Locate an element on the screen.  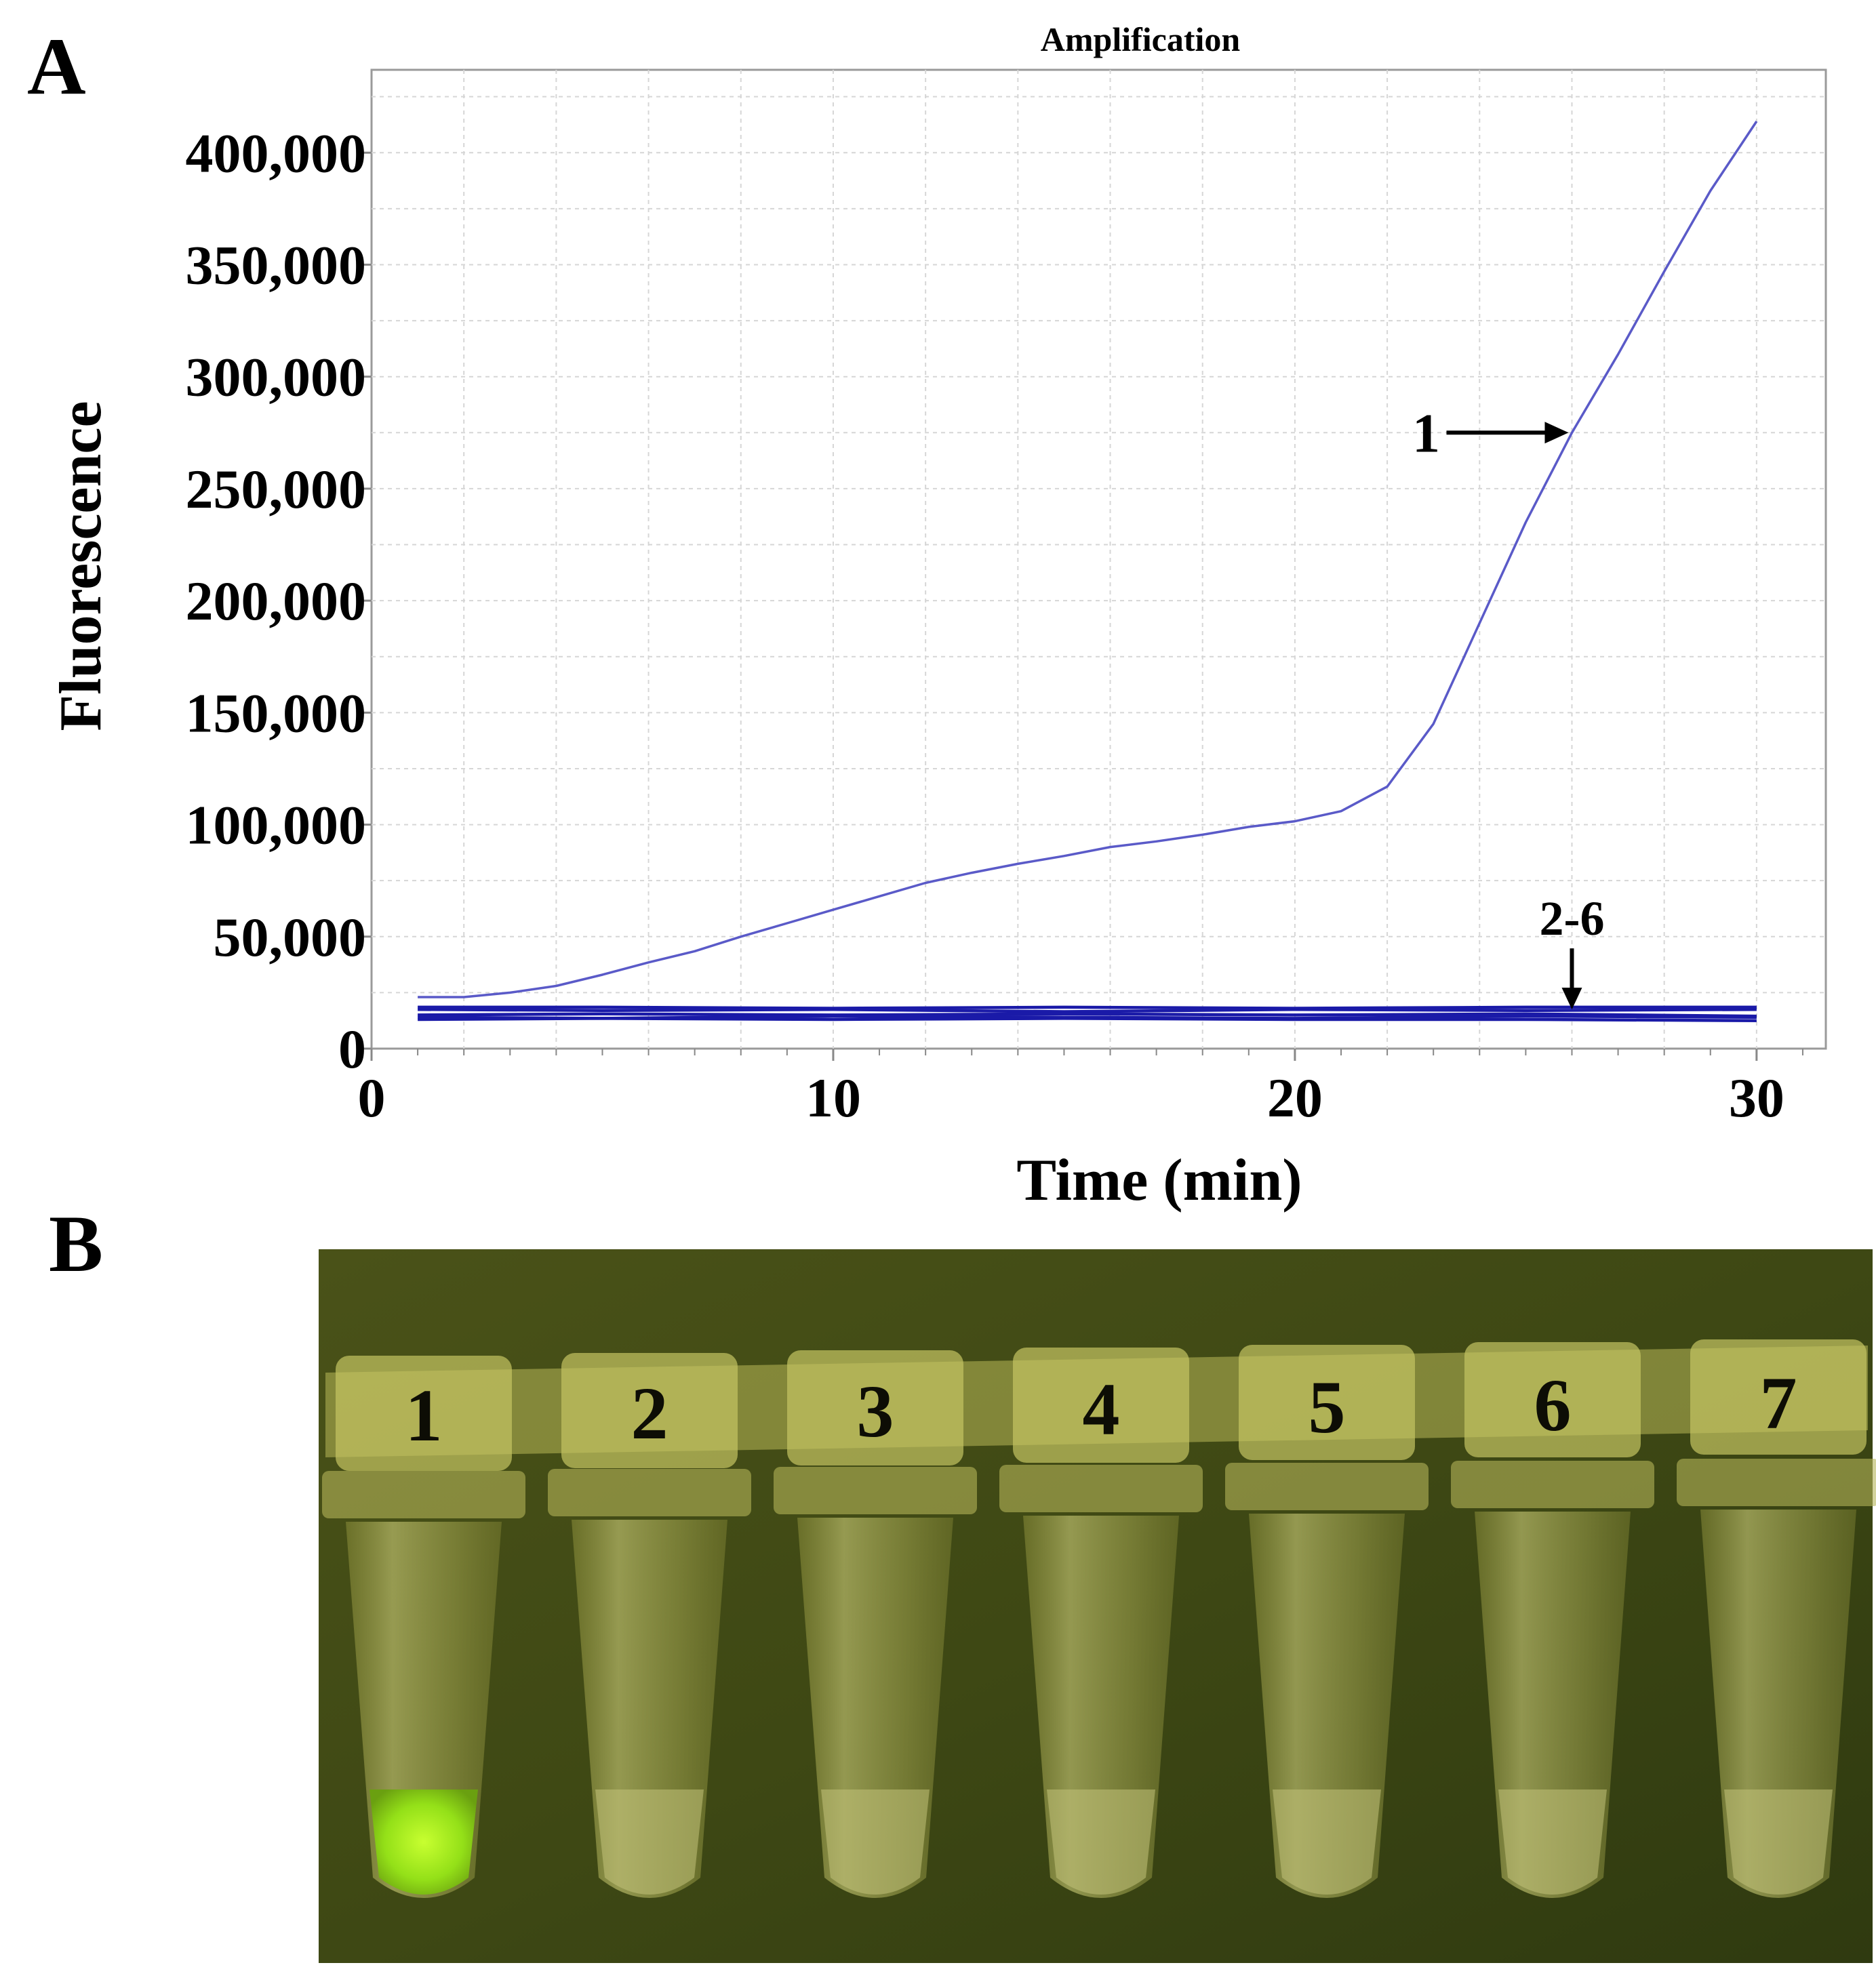
panel-a-label: A is located at coordinates (56, 66).